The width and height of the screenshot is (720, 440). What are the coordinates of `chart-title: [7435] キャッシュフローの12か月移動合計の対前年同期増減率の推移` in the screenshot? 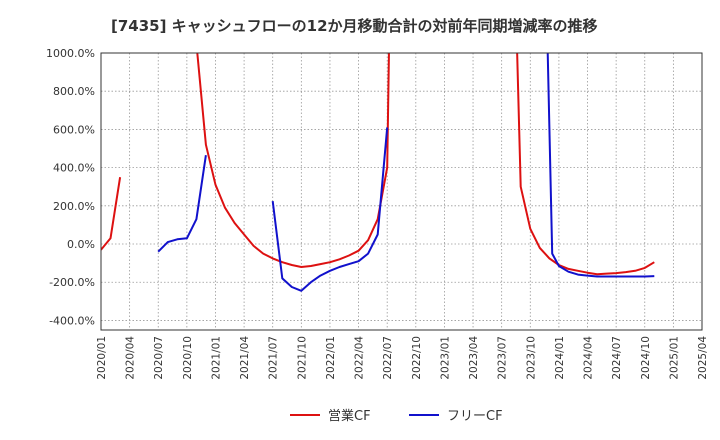 It's located at (354, 26).